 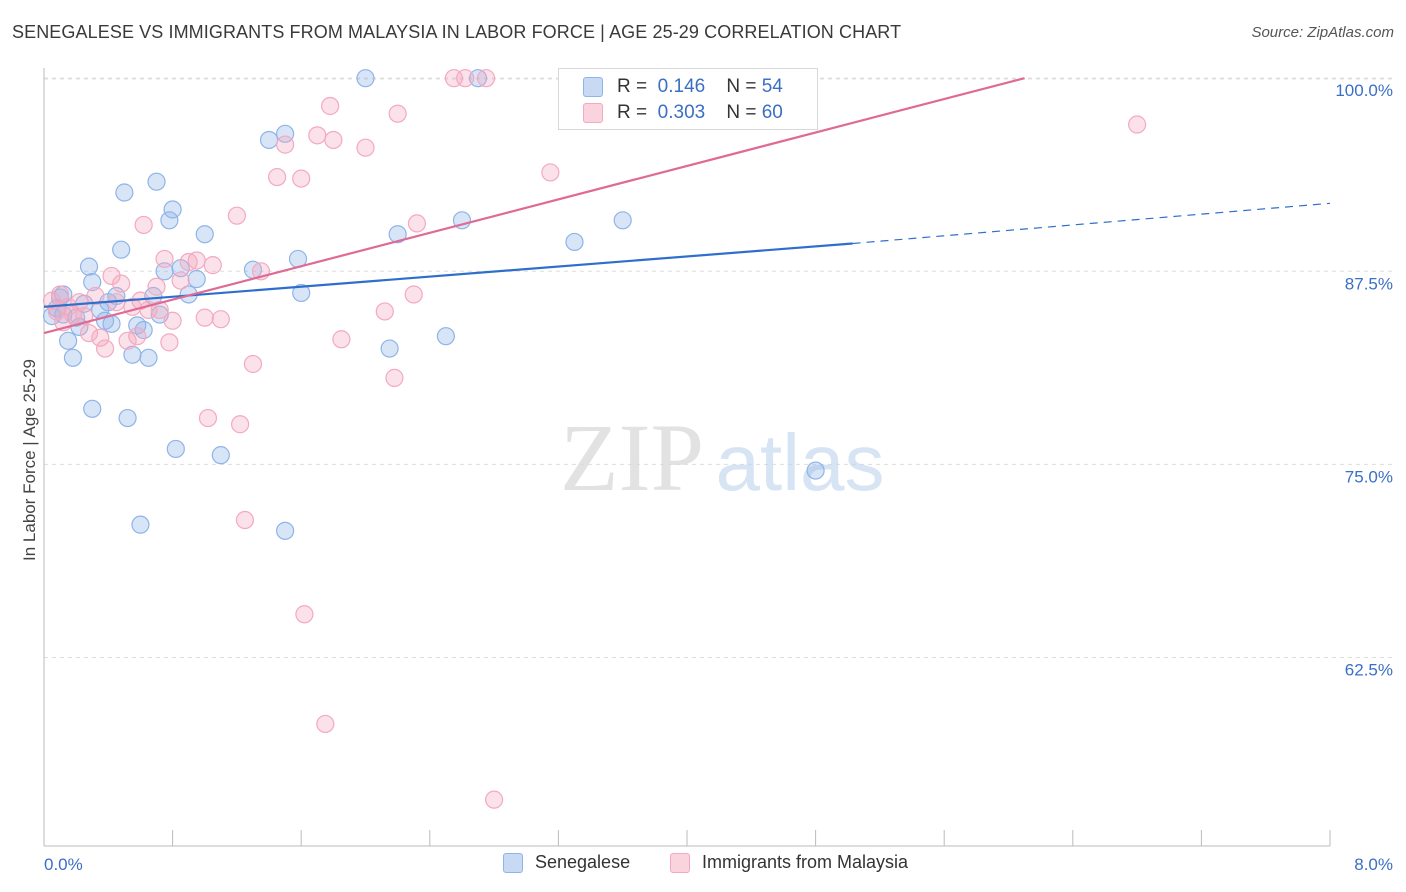 I want to click on y-tick-label: 87.5%, so click(x=1369, y=283).